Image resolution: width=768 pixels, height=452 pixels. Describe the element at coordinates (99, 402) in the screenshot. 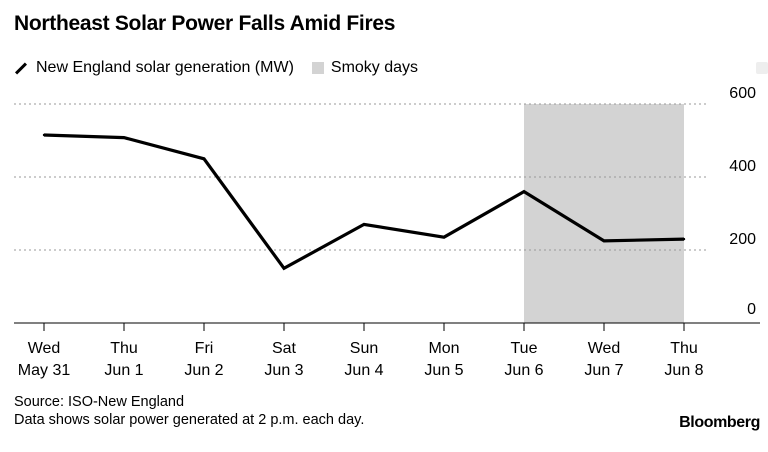

I see `source-note: Source: ISO-New England` at that location.